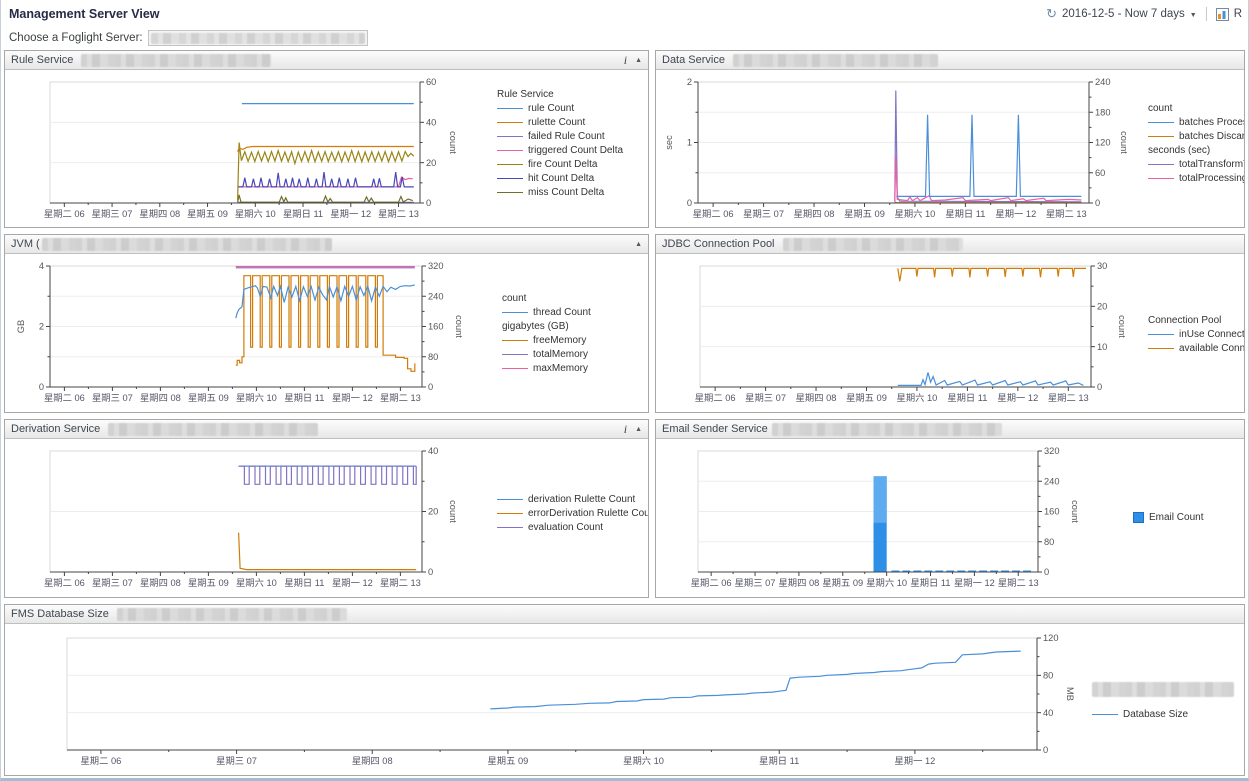 This screenshot has width=1249, height=781. What do you see at coordinates (1193, 15) in the screenshot?
I see `chevron-down-icon: ▼` at bounding box center [1193, 15].